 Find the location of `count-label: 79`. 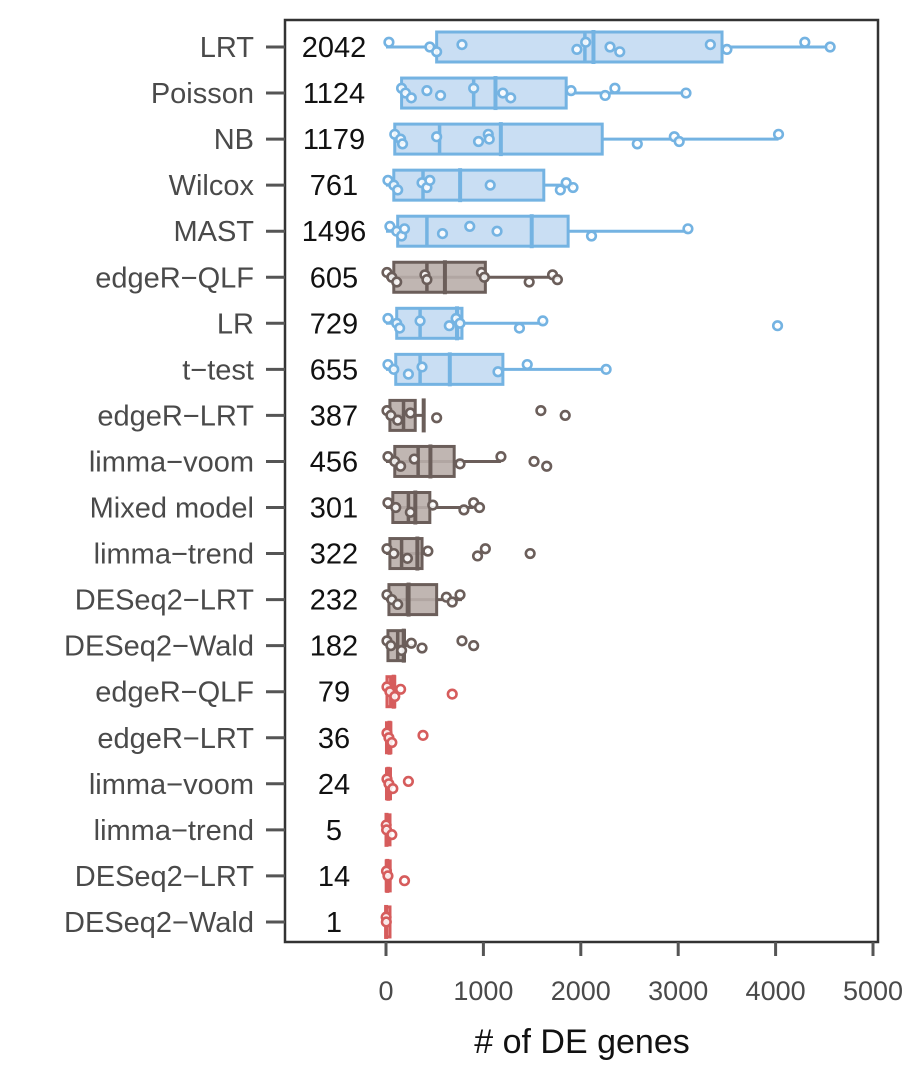

count-label: 79 is located at coordinates (334, 693).